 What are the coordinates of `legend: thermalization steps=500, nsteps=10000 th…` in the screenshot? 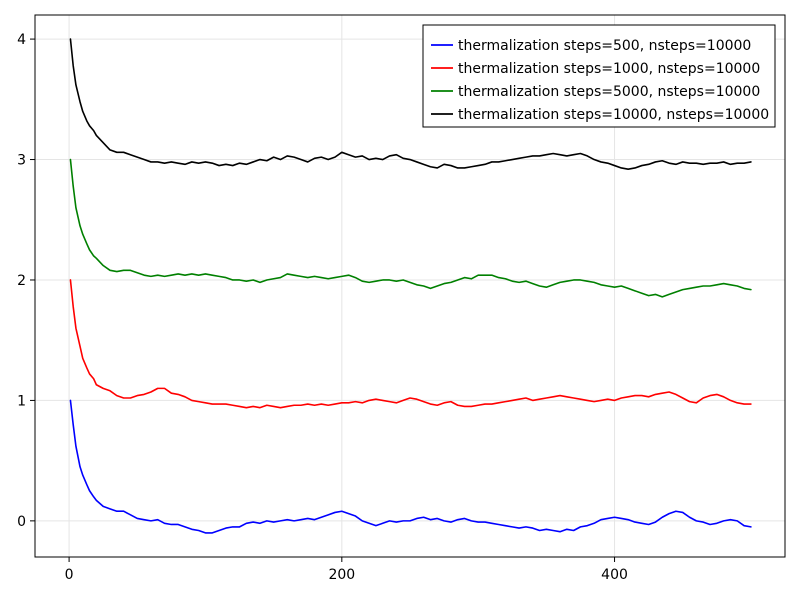 It's located at (599, 76).